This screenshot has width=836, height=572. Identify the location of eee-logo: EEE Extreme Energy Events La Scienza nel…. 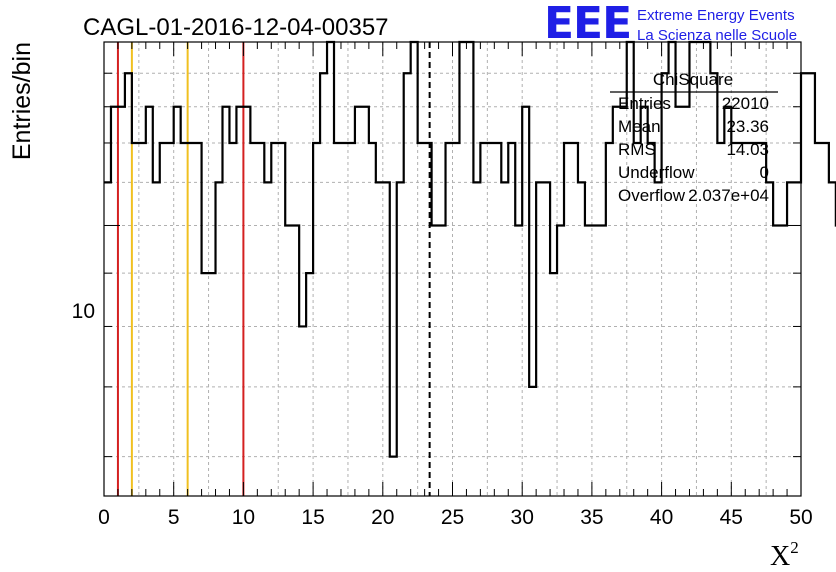
(689, 25).